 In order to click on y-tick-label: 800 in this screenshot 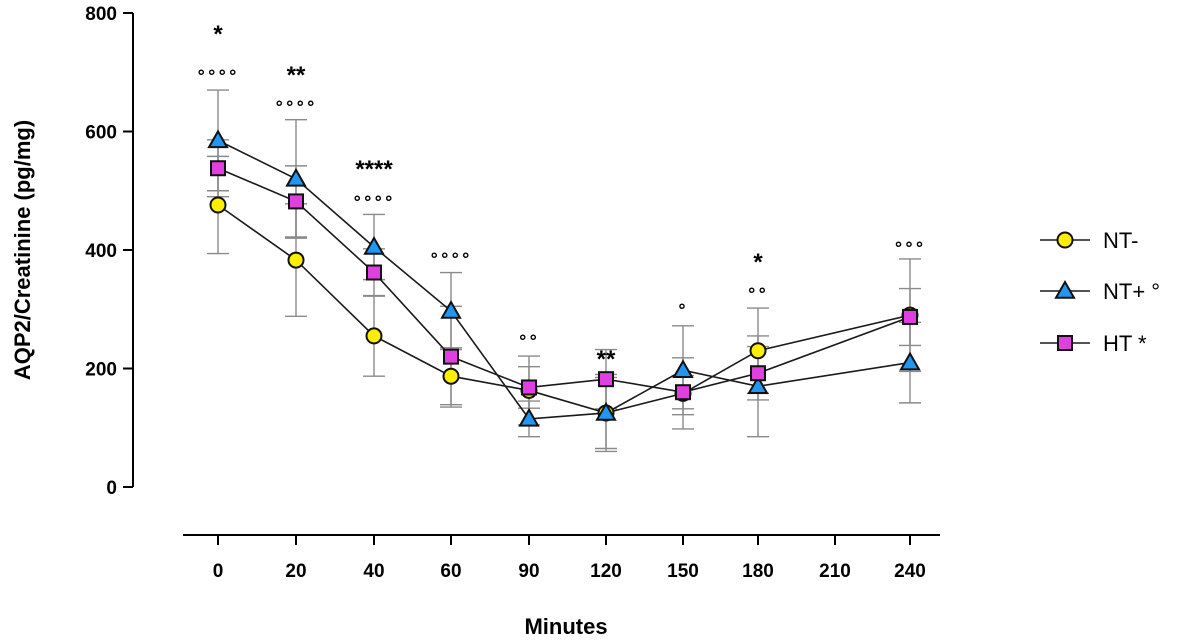, I will do `click(101, 14)`.